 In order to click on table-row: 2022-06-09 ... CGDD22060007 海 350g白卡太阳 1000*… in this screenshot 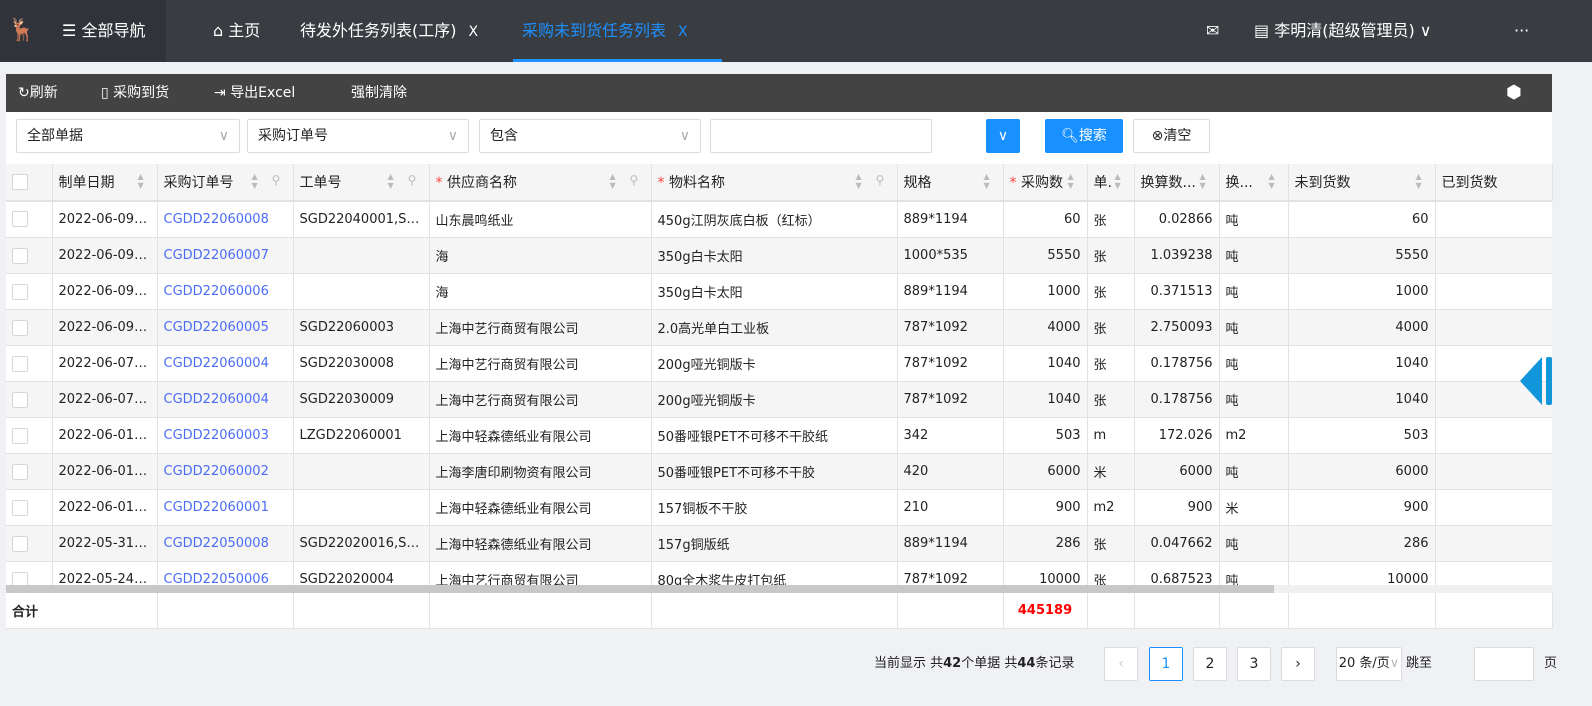, I will do `click(779, 255)`.